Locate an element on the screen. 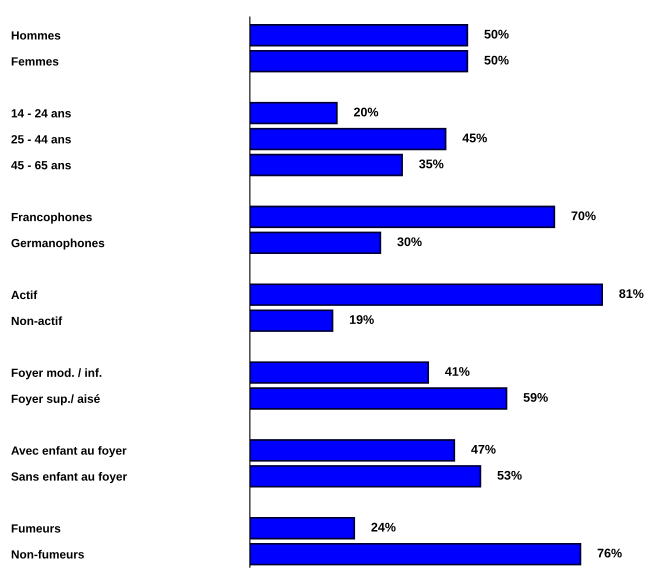 Image resolution: width=649 pixels, height=570 pixels. y-tick-label: Sans enfant au foyer is located at coordinates (69, 478).